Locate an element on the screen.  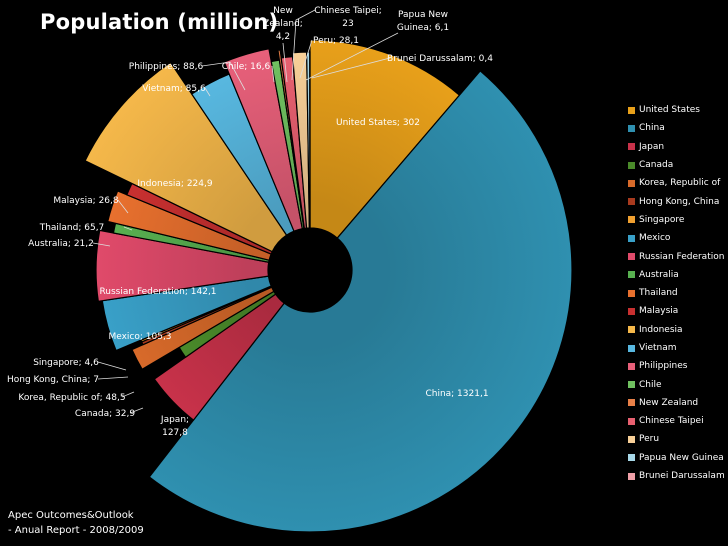
legend-label: Vietnam is located at coordinates (658, 348).